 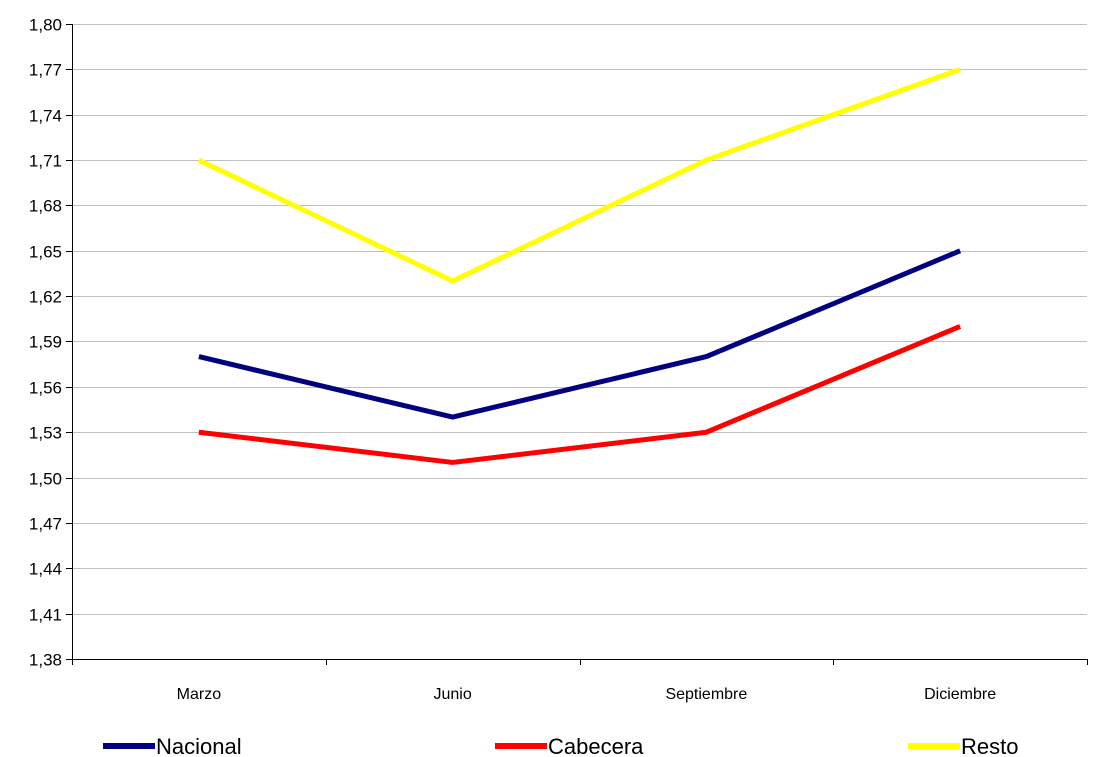 What do you see at coordinates (45, 161) in the screenshot?
I see `y-tick-label: 1,71` at bounding box center [45, 161].